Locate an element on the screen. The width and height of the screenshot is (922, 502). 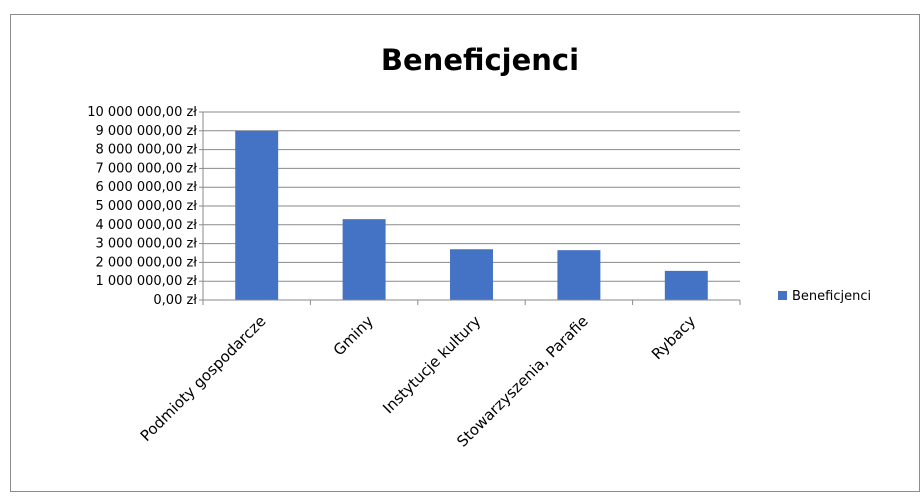
y-tick-label: 1 000 000,00 zł is located at coordinates (147, 281).